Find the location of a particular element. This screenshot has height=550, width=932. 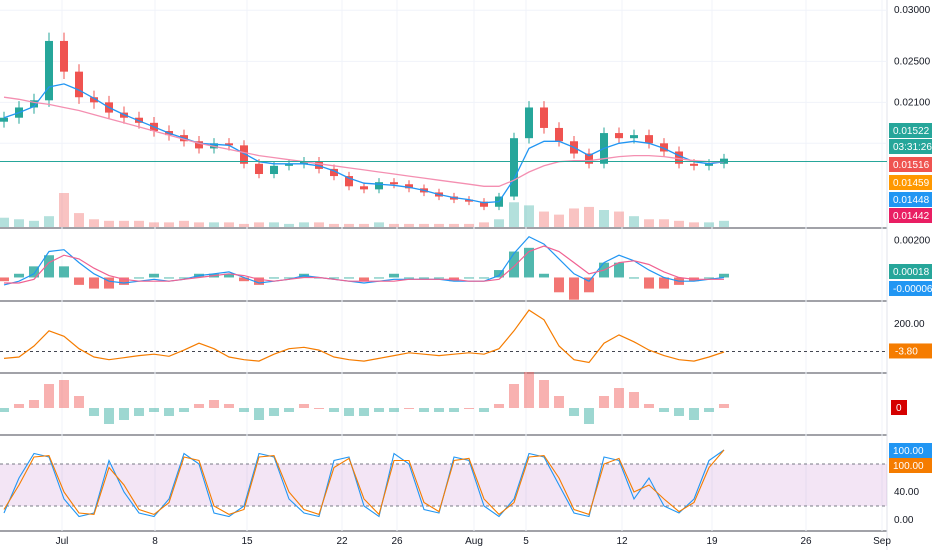

oscillator-tag-box is located at coordinates (910, 351).